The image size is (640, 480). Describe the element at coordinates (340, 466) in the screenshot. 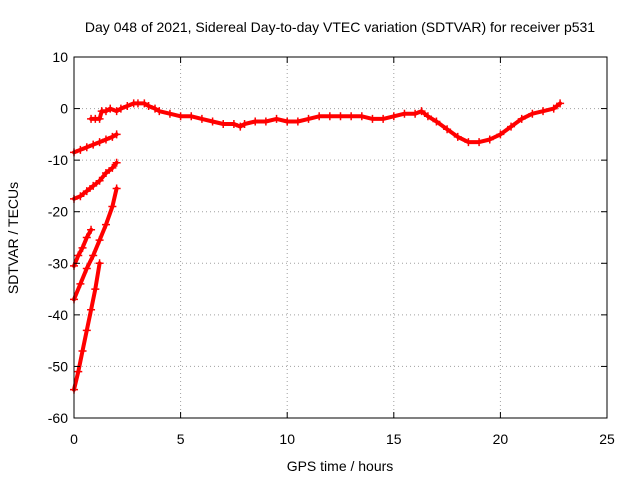

I see `x-axis-label: GPS time / hours` at that location.